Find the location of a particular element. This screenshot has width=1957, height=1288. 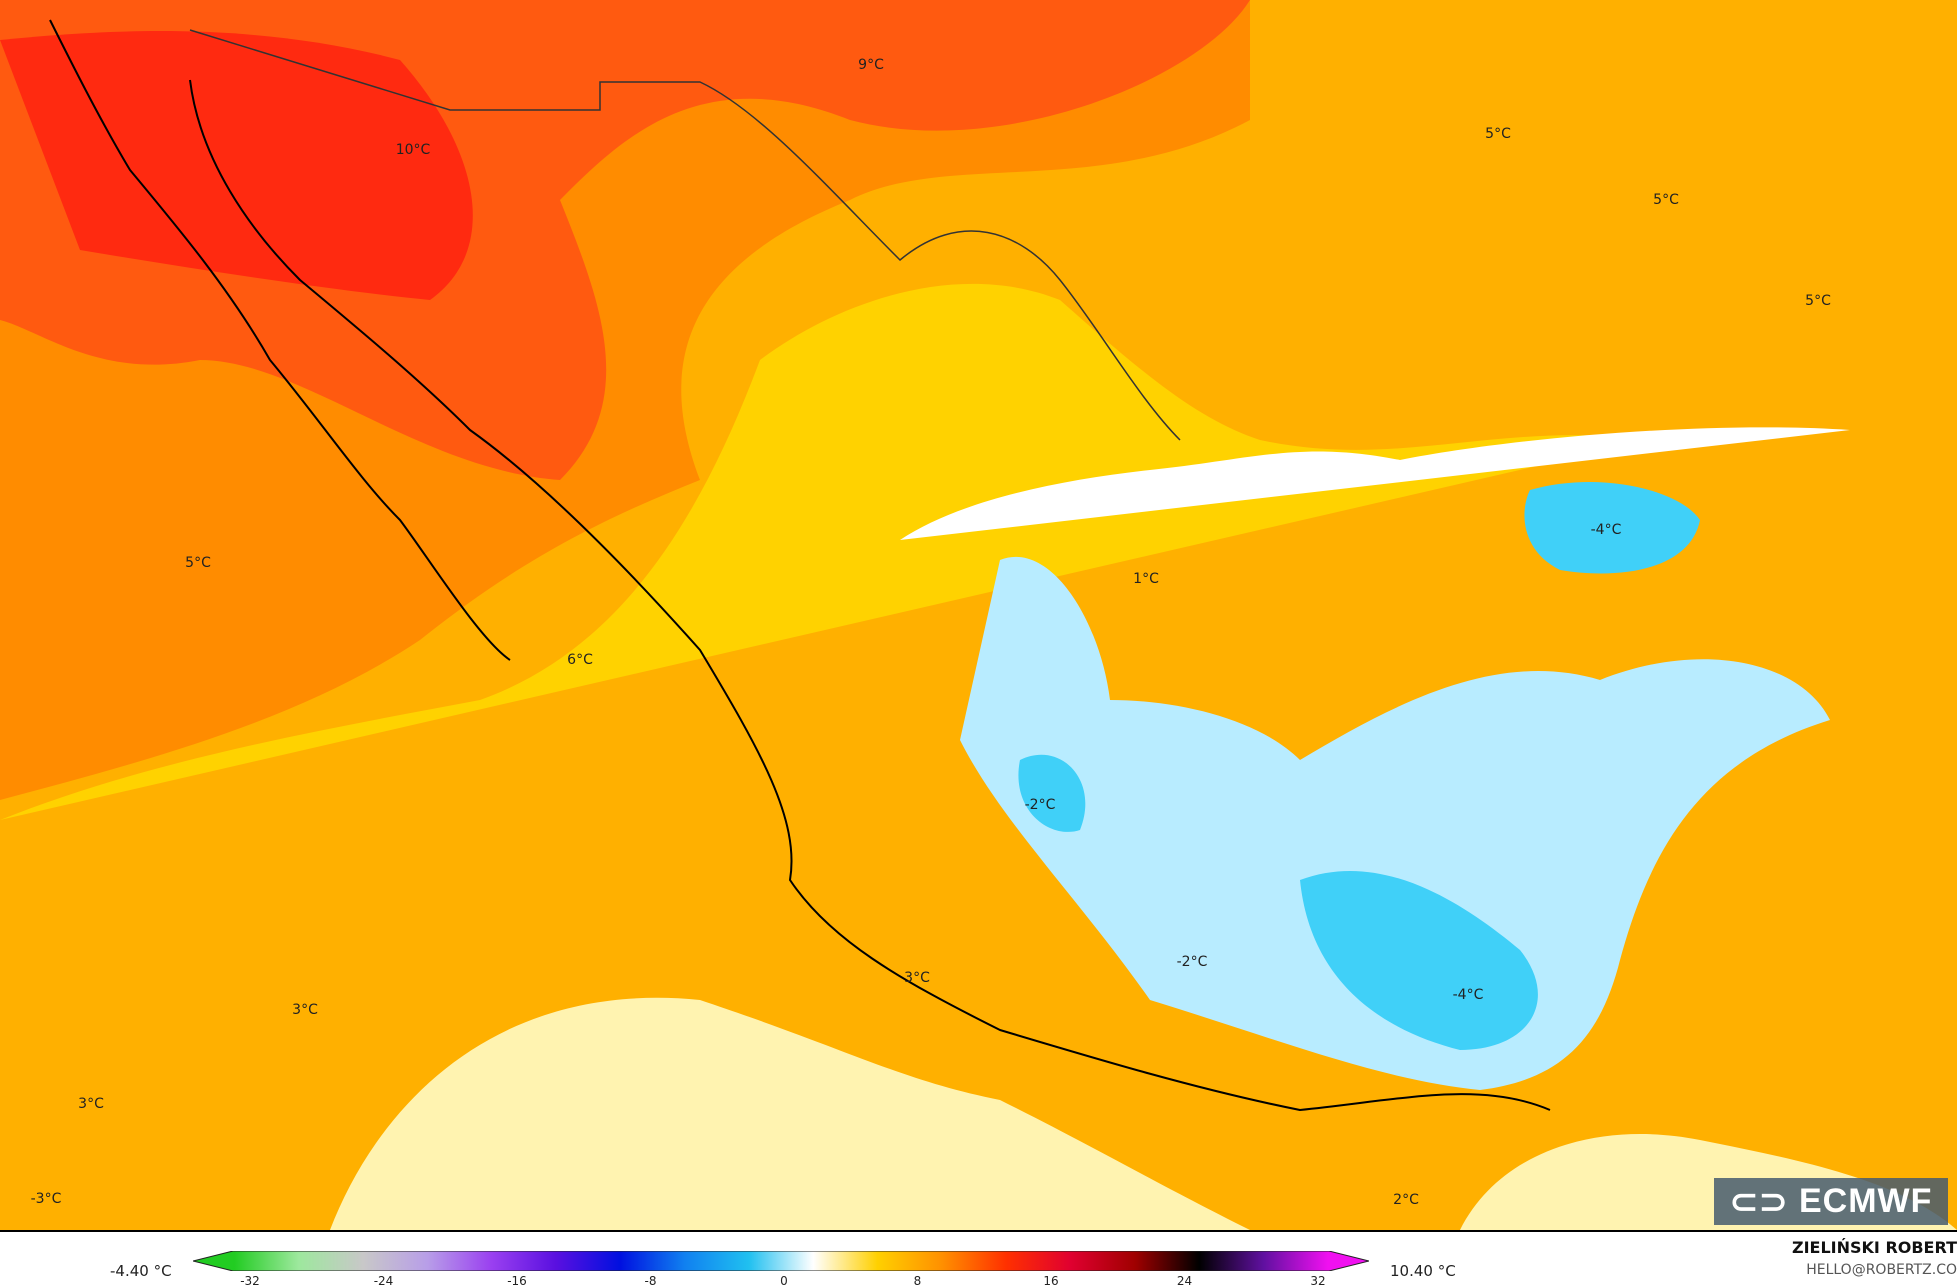

map-label: 1°C is located at coordinates (1146, 579).